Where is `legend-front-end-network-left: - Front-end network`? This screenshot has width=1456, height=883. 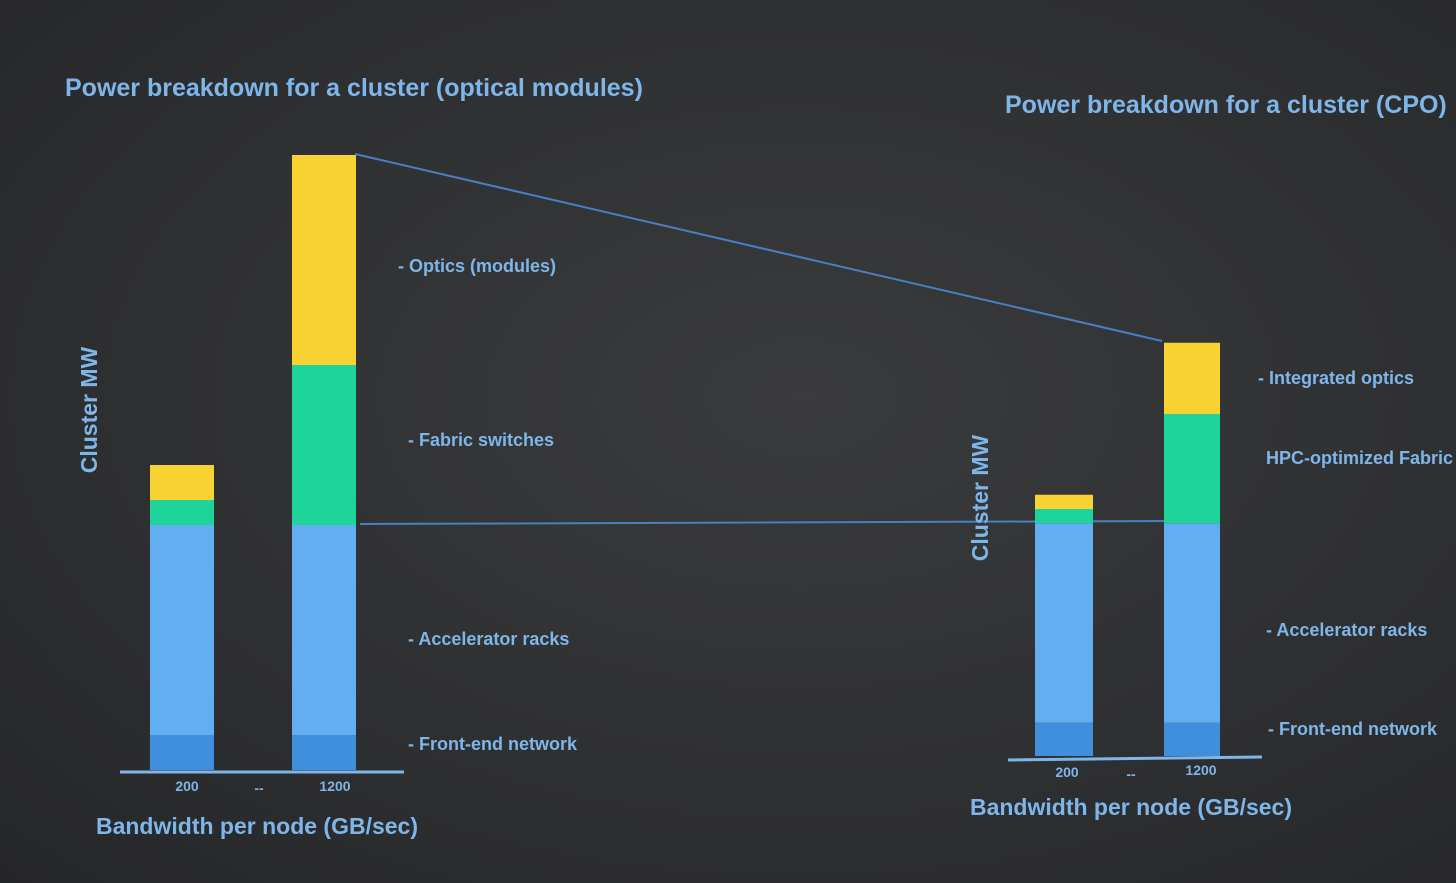
legend-front-end-network-left: - Front-end network is located at coordinates (493, 744).